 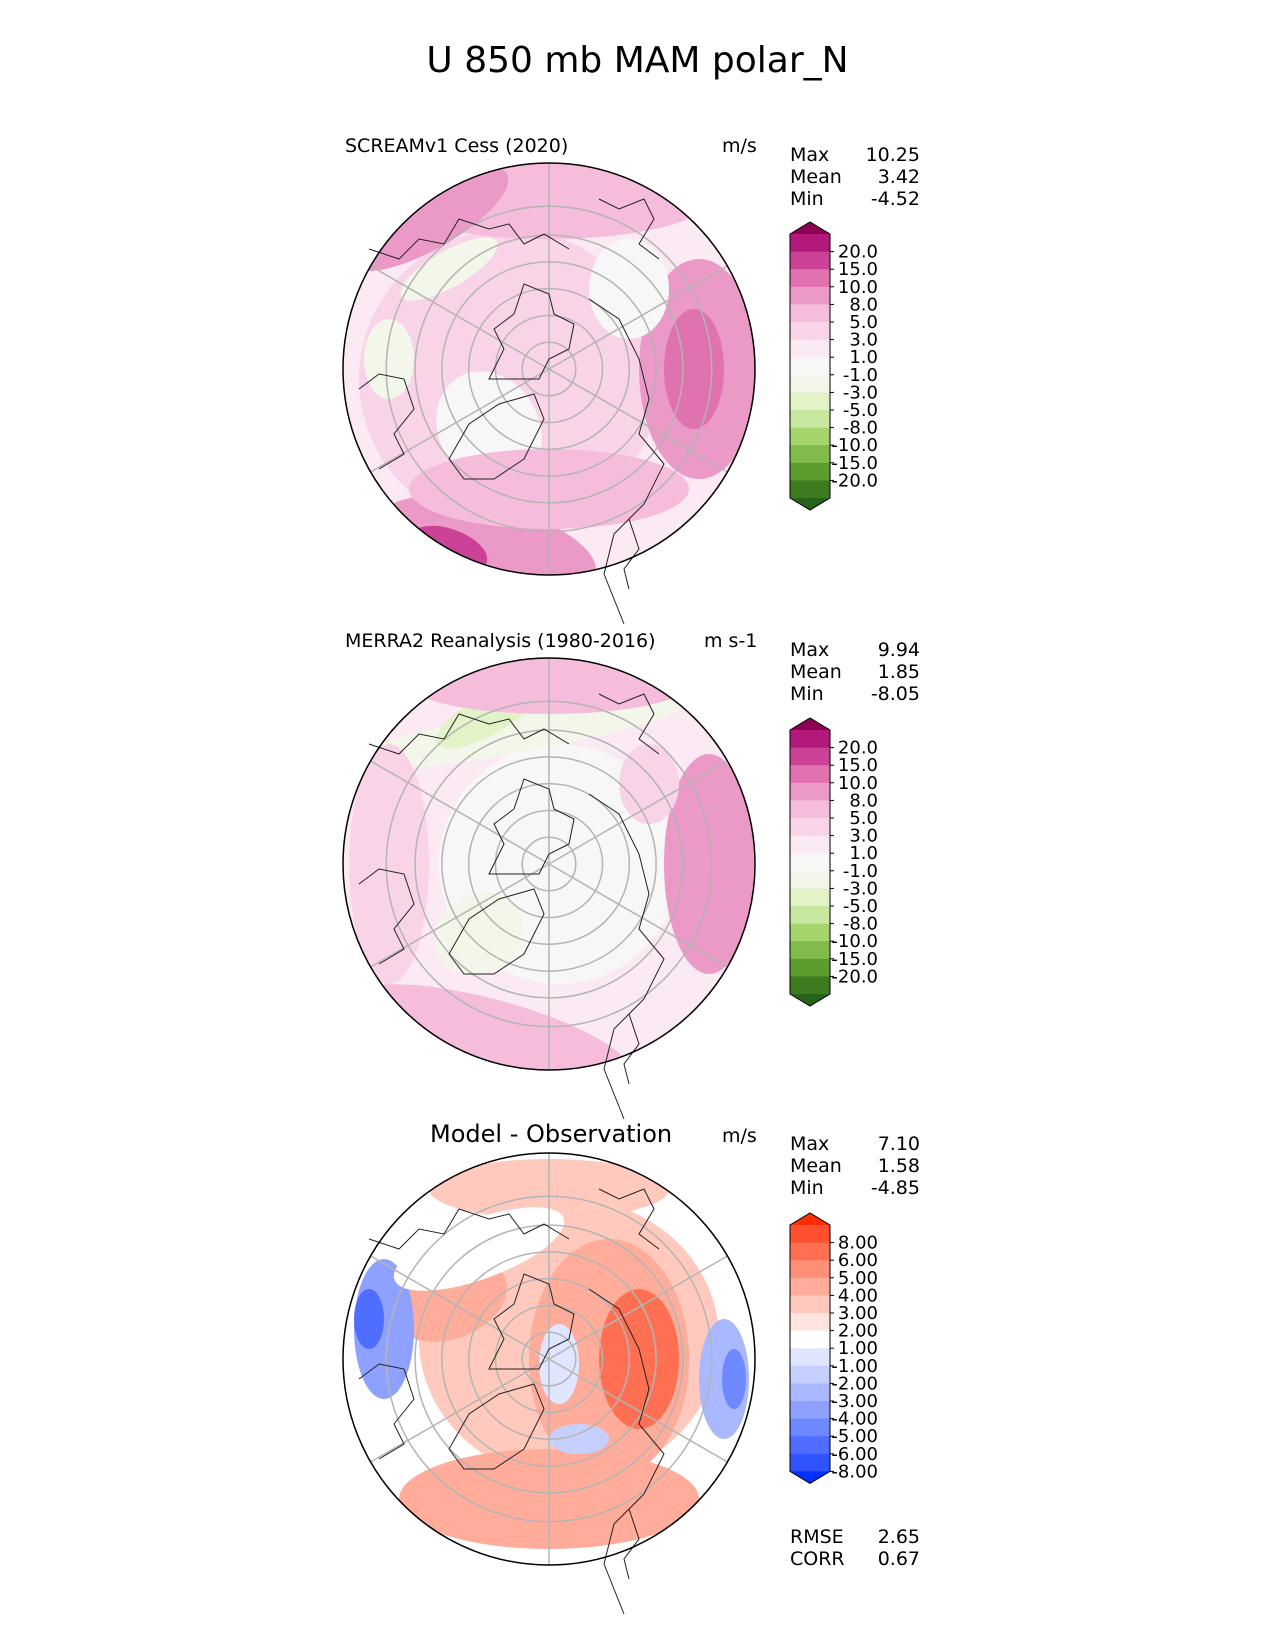 I want to click on panel-2-stats: Max 9.94 Mean 1.85 Min -8.05, so click(x=855, y=672).